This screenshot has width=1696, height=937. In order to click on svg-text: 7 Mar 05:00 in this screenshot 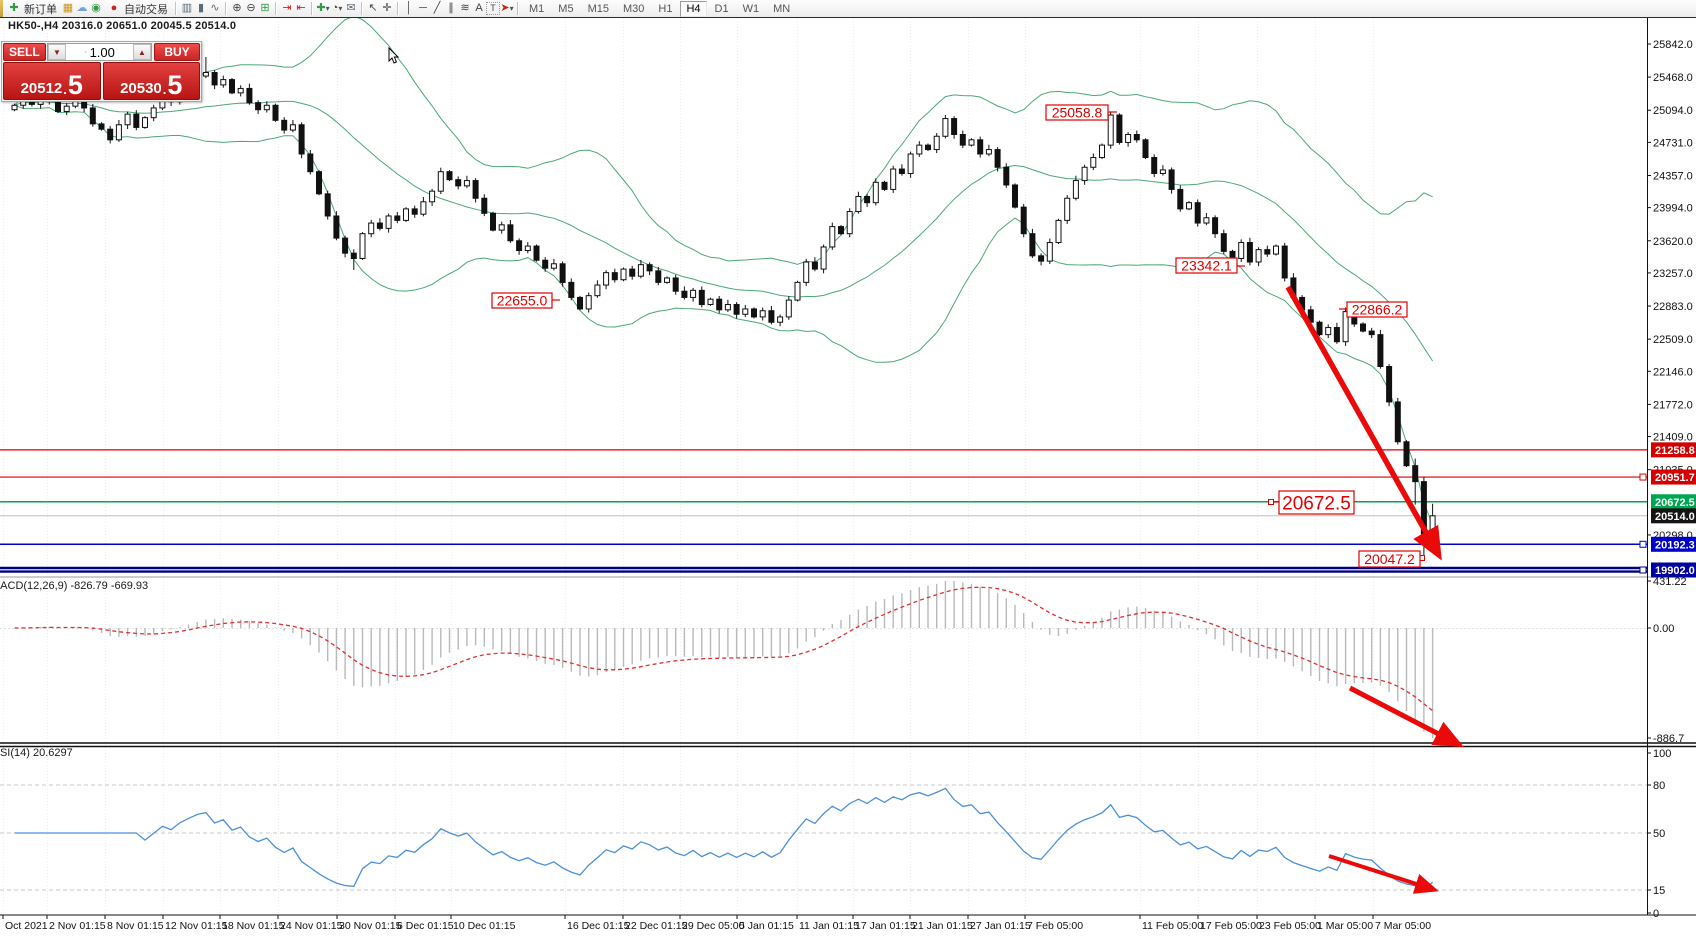, I will do `click(1403, 926)`.